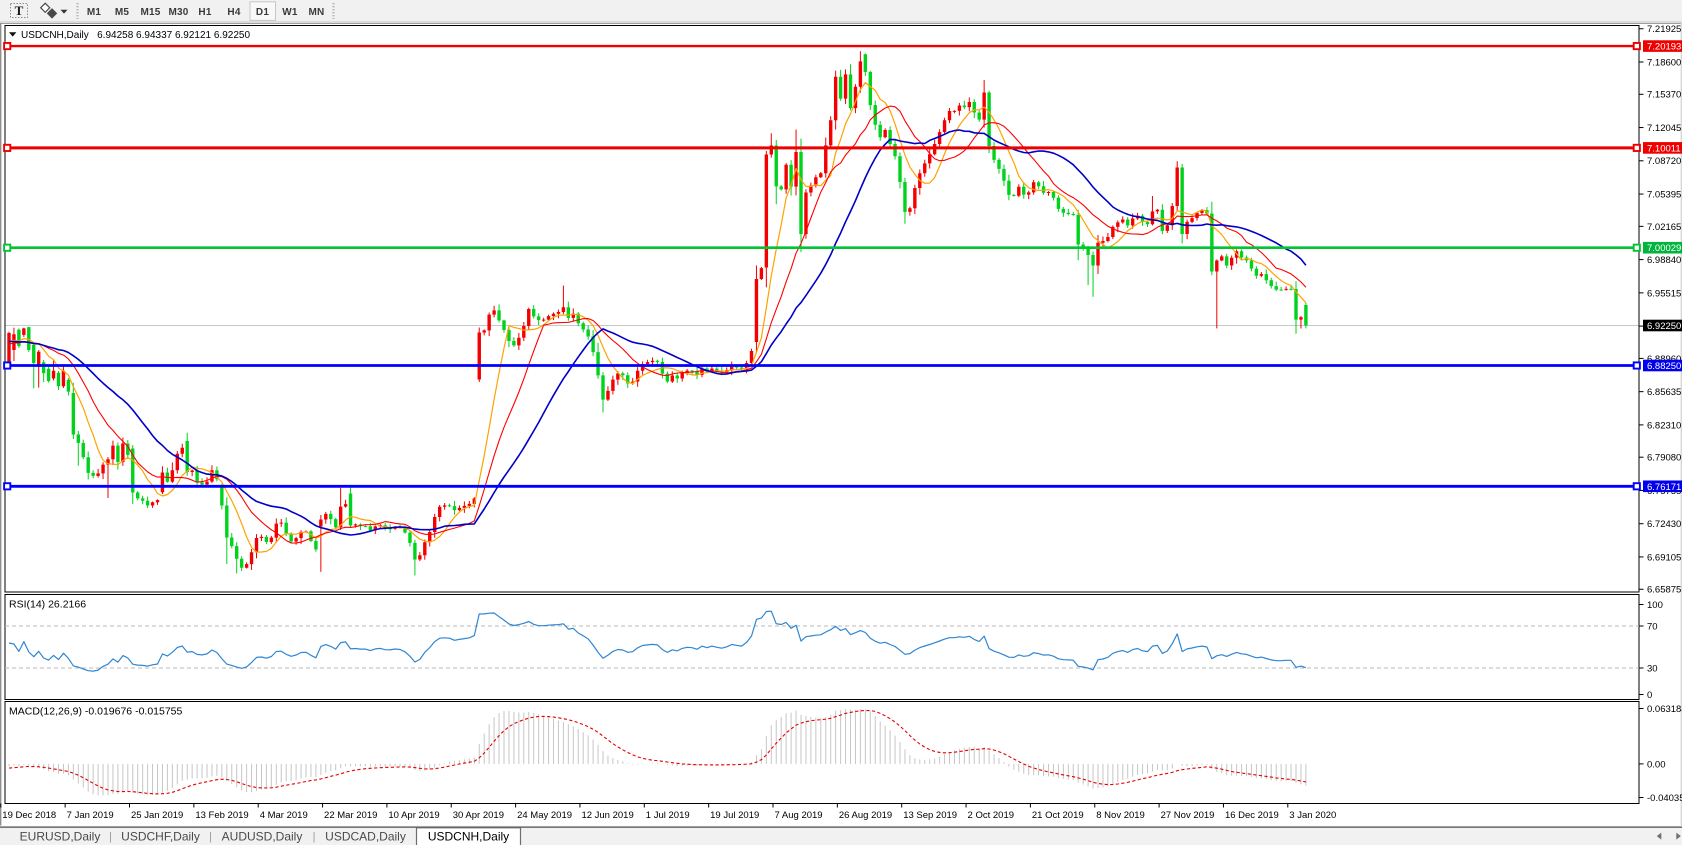 Image resolution: width=1682 pixels, height=845 pixels. What do you see at coordinates (1664, 47) in the screenshot?
I see `svg-text: 7.20193` at bounding box center [1664, 47].